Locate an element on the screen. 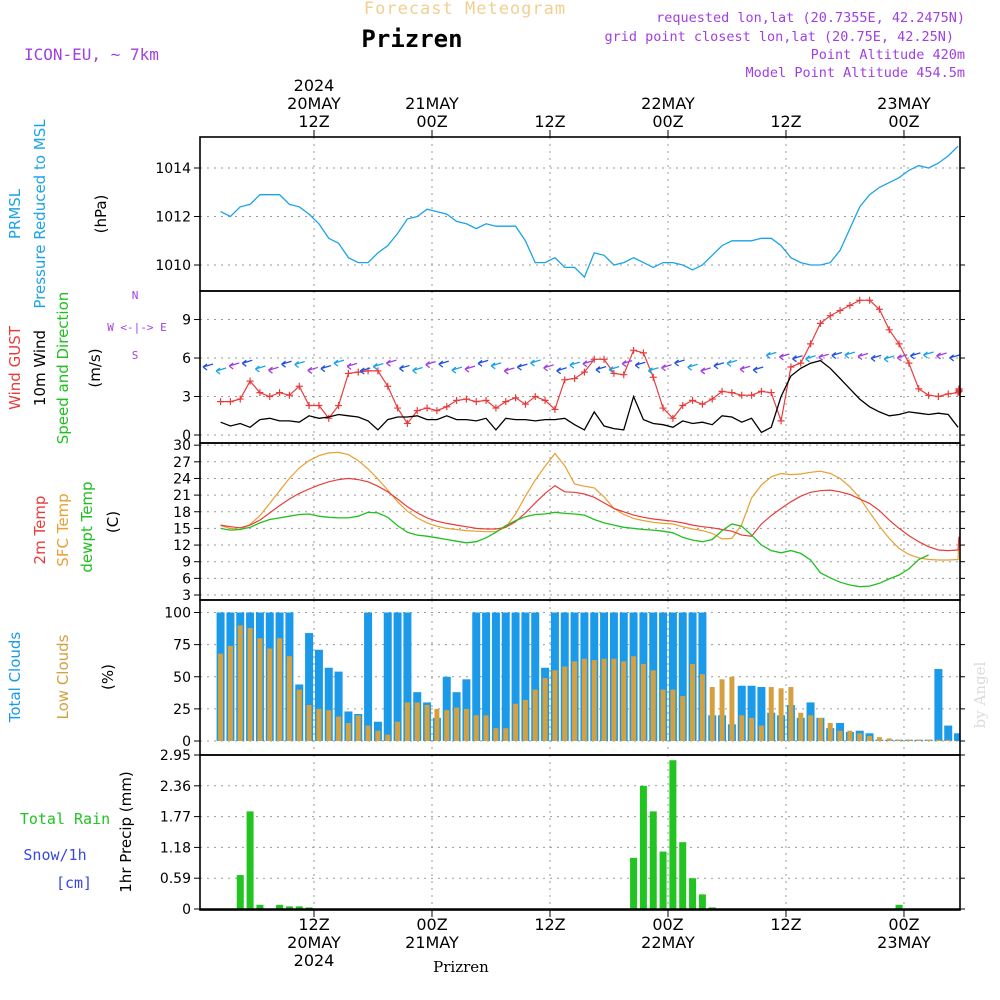  y-tick-label: 0 is located at coordinates (186, 910).